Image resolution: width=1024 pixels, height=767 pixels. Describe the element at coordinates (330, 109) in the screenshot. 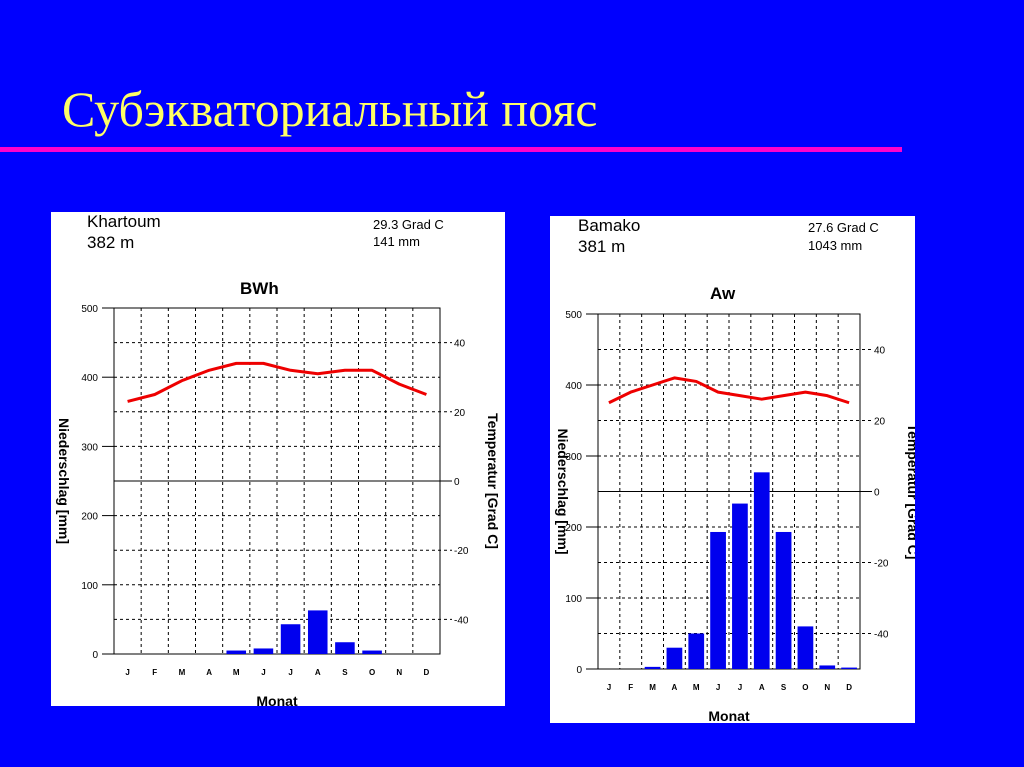

I see `slide-title: Субэкваториальный пояс` at that location.